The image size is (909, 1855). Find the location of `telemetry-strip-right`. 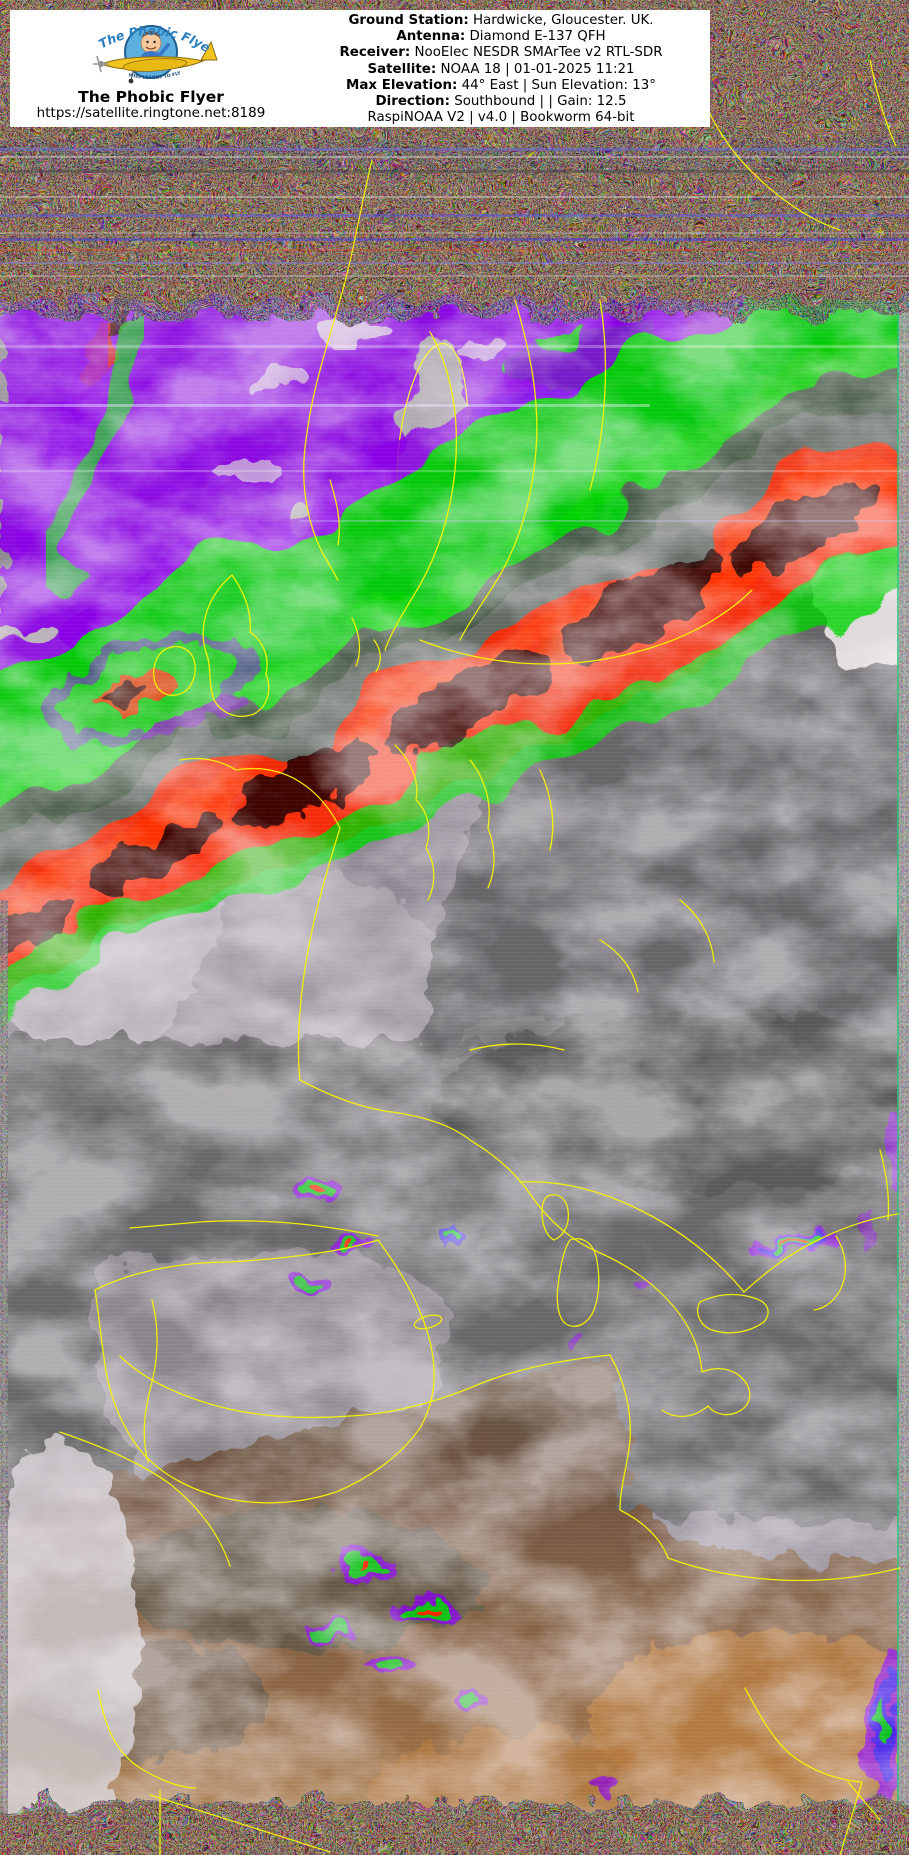

telemetry-strip-right is located at coordinates (903, 927).